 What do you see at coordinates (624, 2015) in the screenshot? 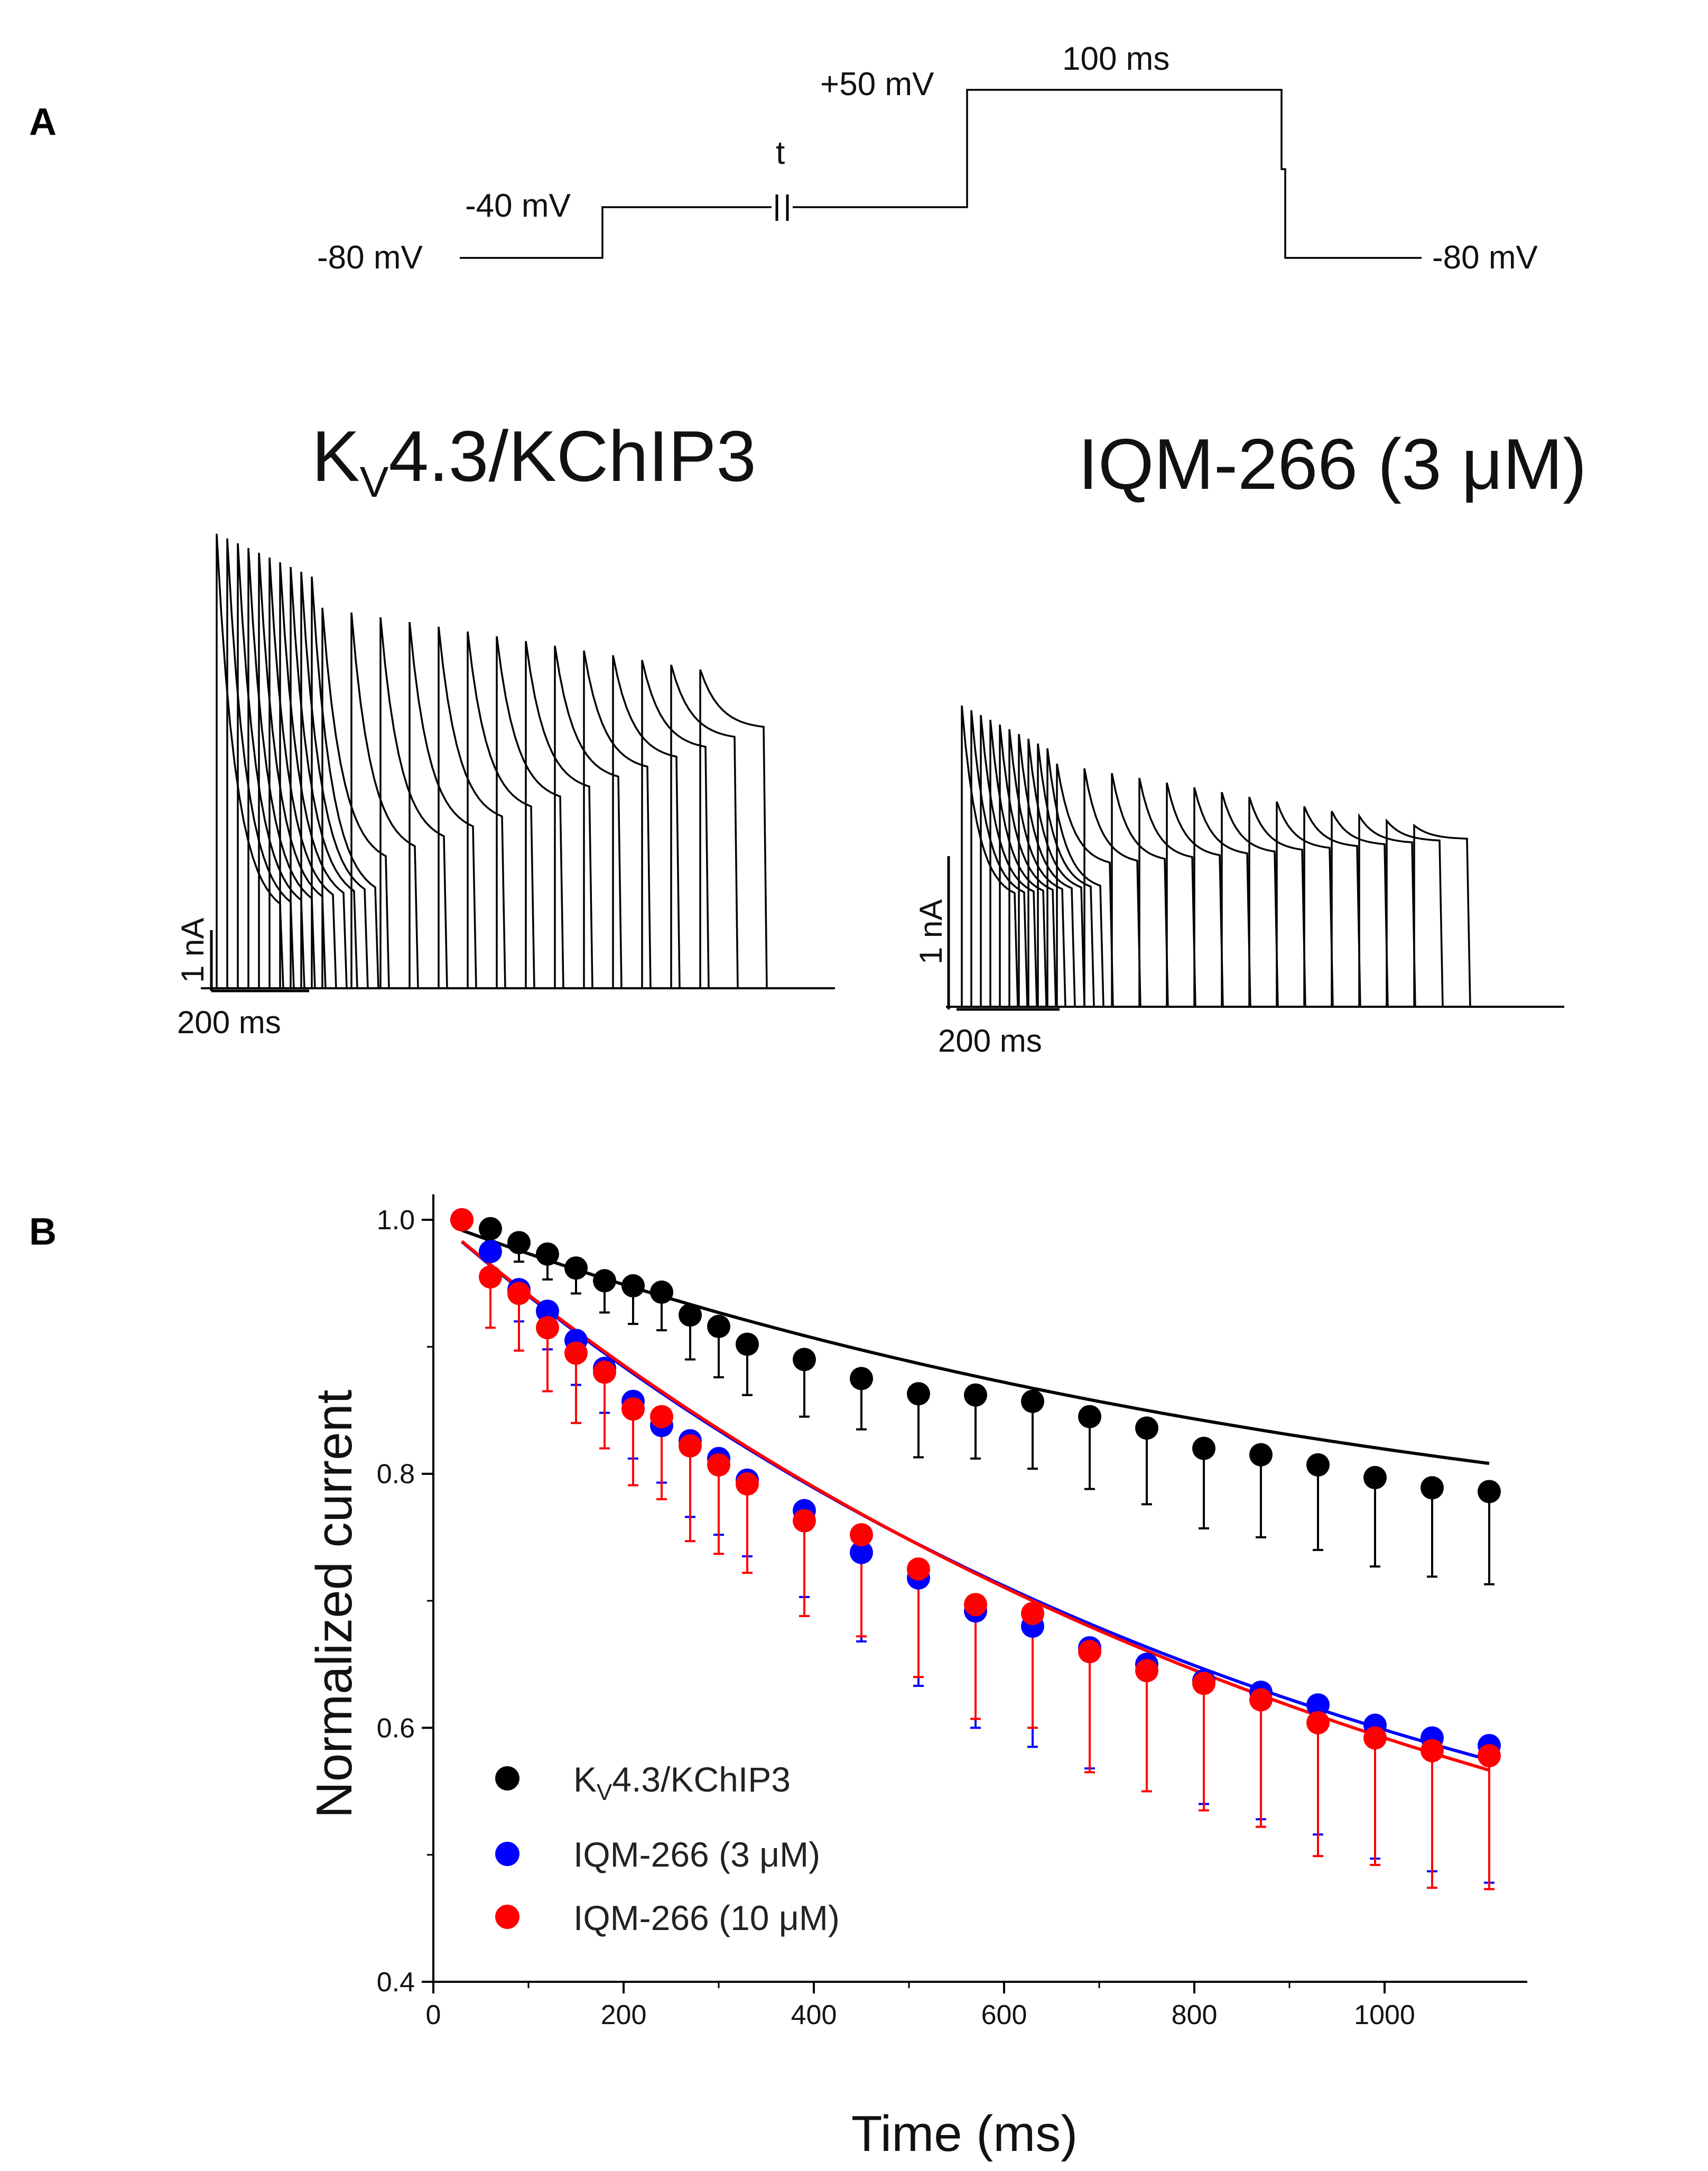
I see `x-tick-label: 200` at bounding box center [624, 2015].